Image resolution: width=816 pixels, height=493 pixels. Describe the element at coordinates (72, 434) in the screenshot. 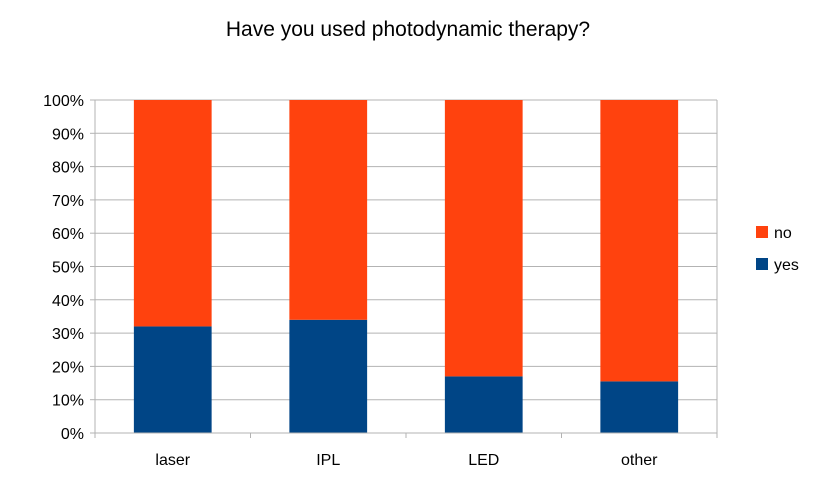

I see `y-tick-label: 0%` at that location.